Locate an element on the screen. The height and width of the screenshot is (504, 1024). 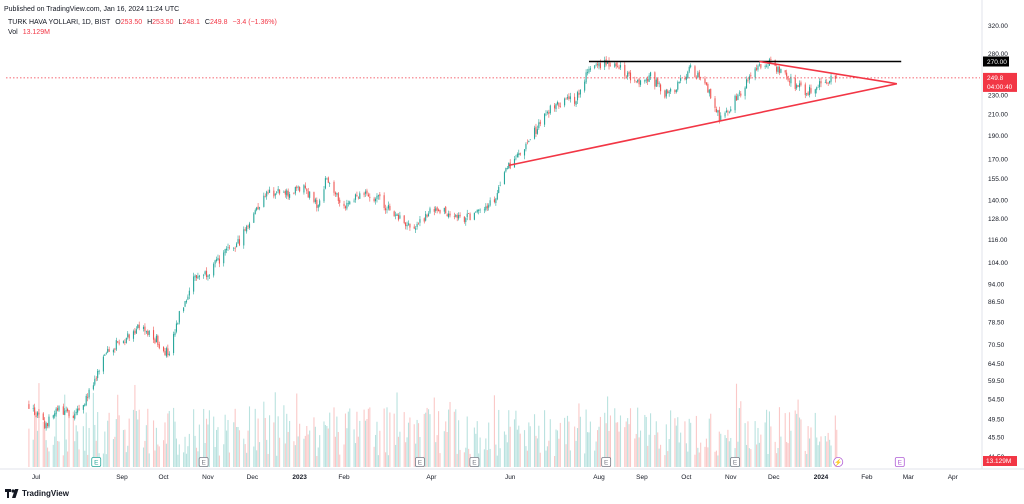
time-tick-label: Apr is located at coordinates (953, 477).